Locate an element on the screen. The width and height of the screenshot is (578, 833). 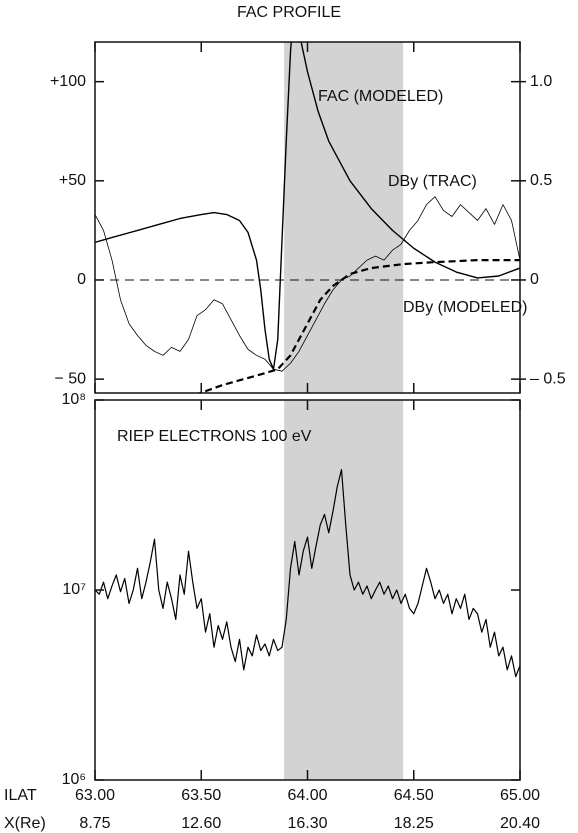
y2-tick-label: 1.0 is located at coordinates (541, 81).